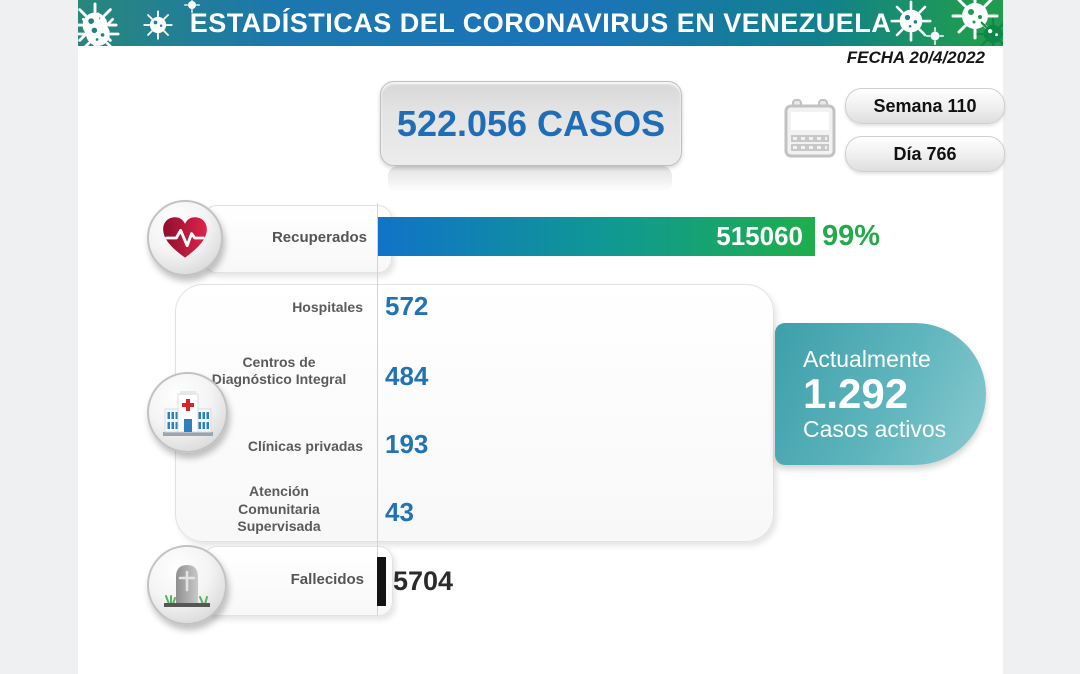 Image resolution: width=1080 pixels, height=674 pixels. What do you see at coordinates (810, 128) in the screenshot?
I see `calendar-icon` at bounding box center [810, 128].